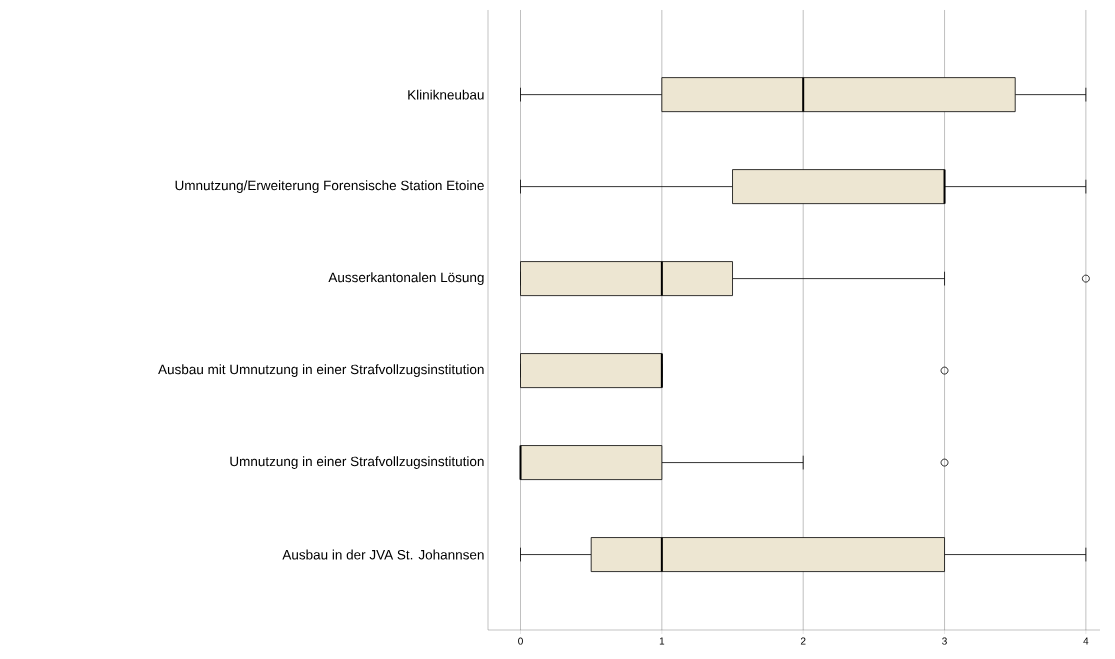 This screenshot has height=659, width=1115. Describe the element at coordinates (520, 641) in the screenshot. I see `x-tick-label: 0` at that location.